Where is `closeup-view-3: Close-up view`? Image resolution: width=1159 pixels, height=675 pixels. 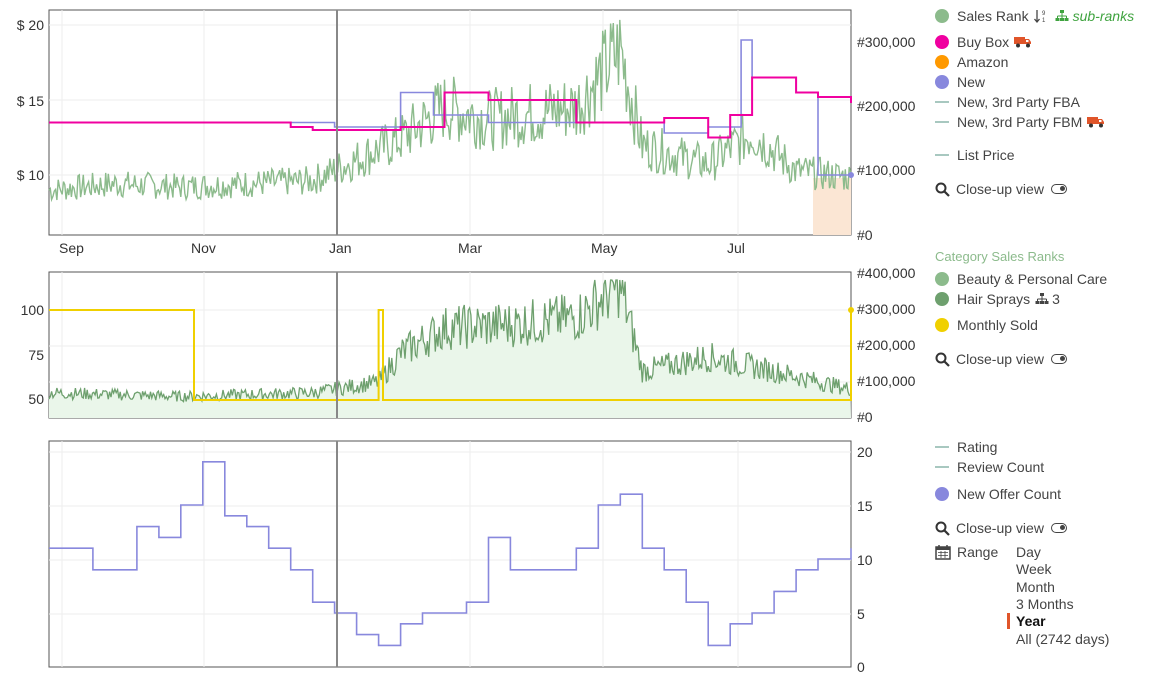 closeup-view-3: Close-up view is located at coordinates (1001, 528).